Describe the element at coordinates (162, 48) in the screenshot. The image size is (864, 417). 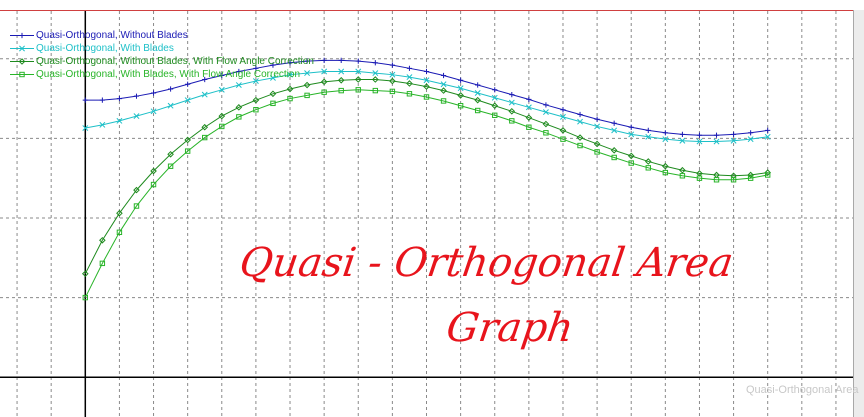
I see `legend-entry-1: Quasi-Orthogonal, With Blades` at that location.